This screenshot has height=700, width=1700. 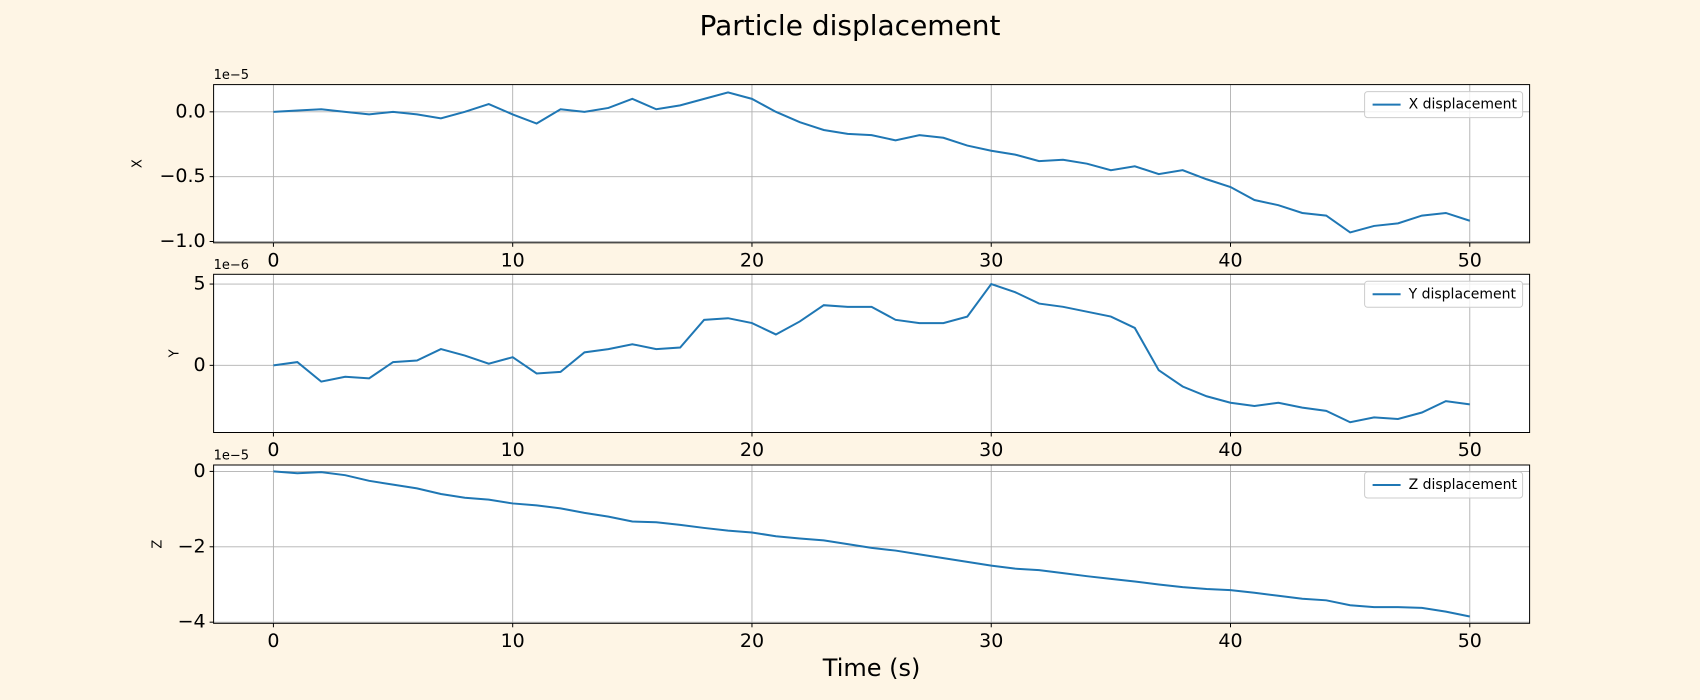 I want to click on y-axis-label: Z, so click(x=158, y=544).